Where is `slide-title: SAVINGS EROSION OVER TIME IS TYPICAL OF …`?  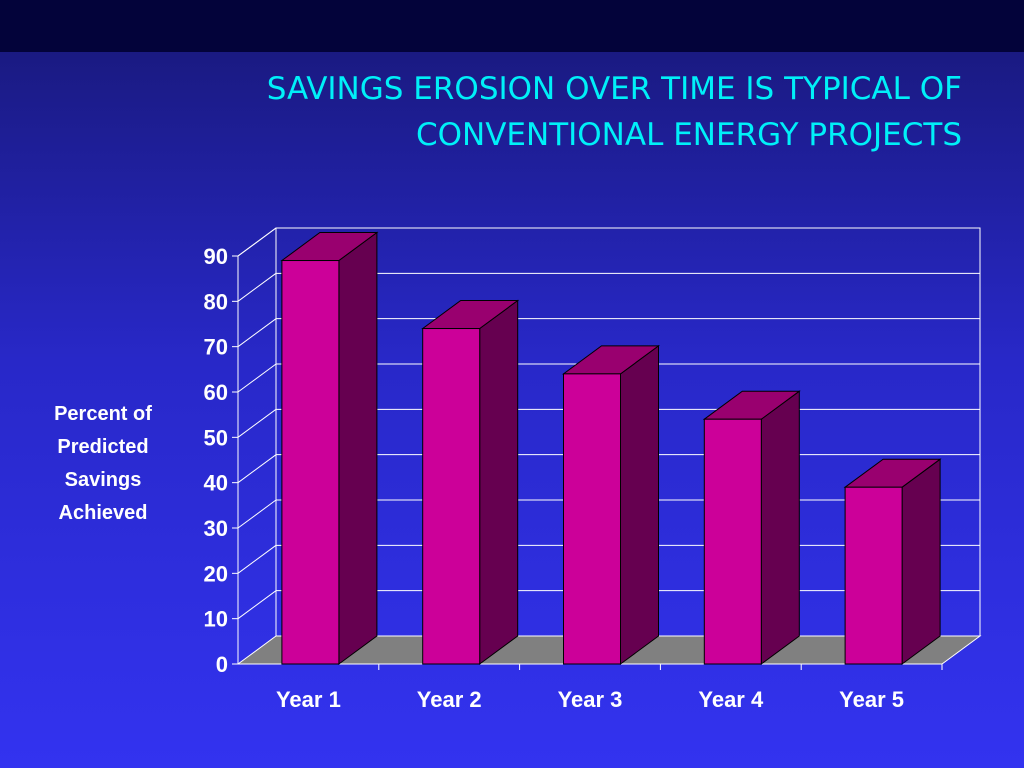
slide-title: SAVINGS EROSION OVER TIME IS TYPICAL OF … is located at coordinates (512, 112).